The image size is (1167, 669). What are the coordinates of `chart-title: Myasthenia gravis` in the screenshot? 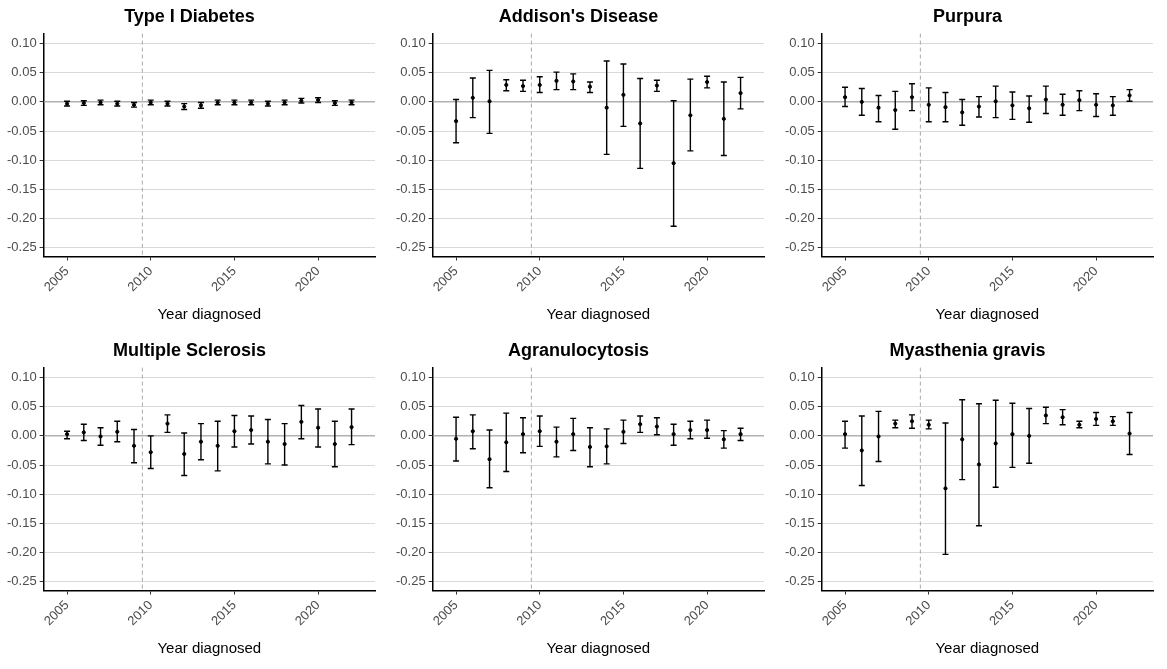 It's located at (967, 349).